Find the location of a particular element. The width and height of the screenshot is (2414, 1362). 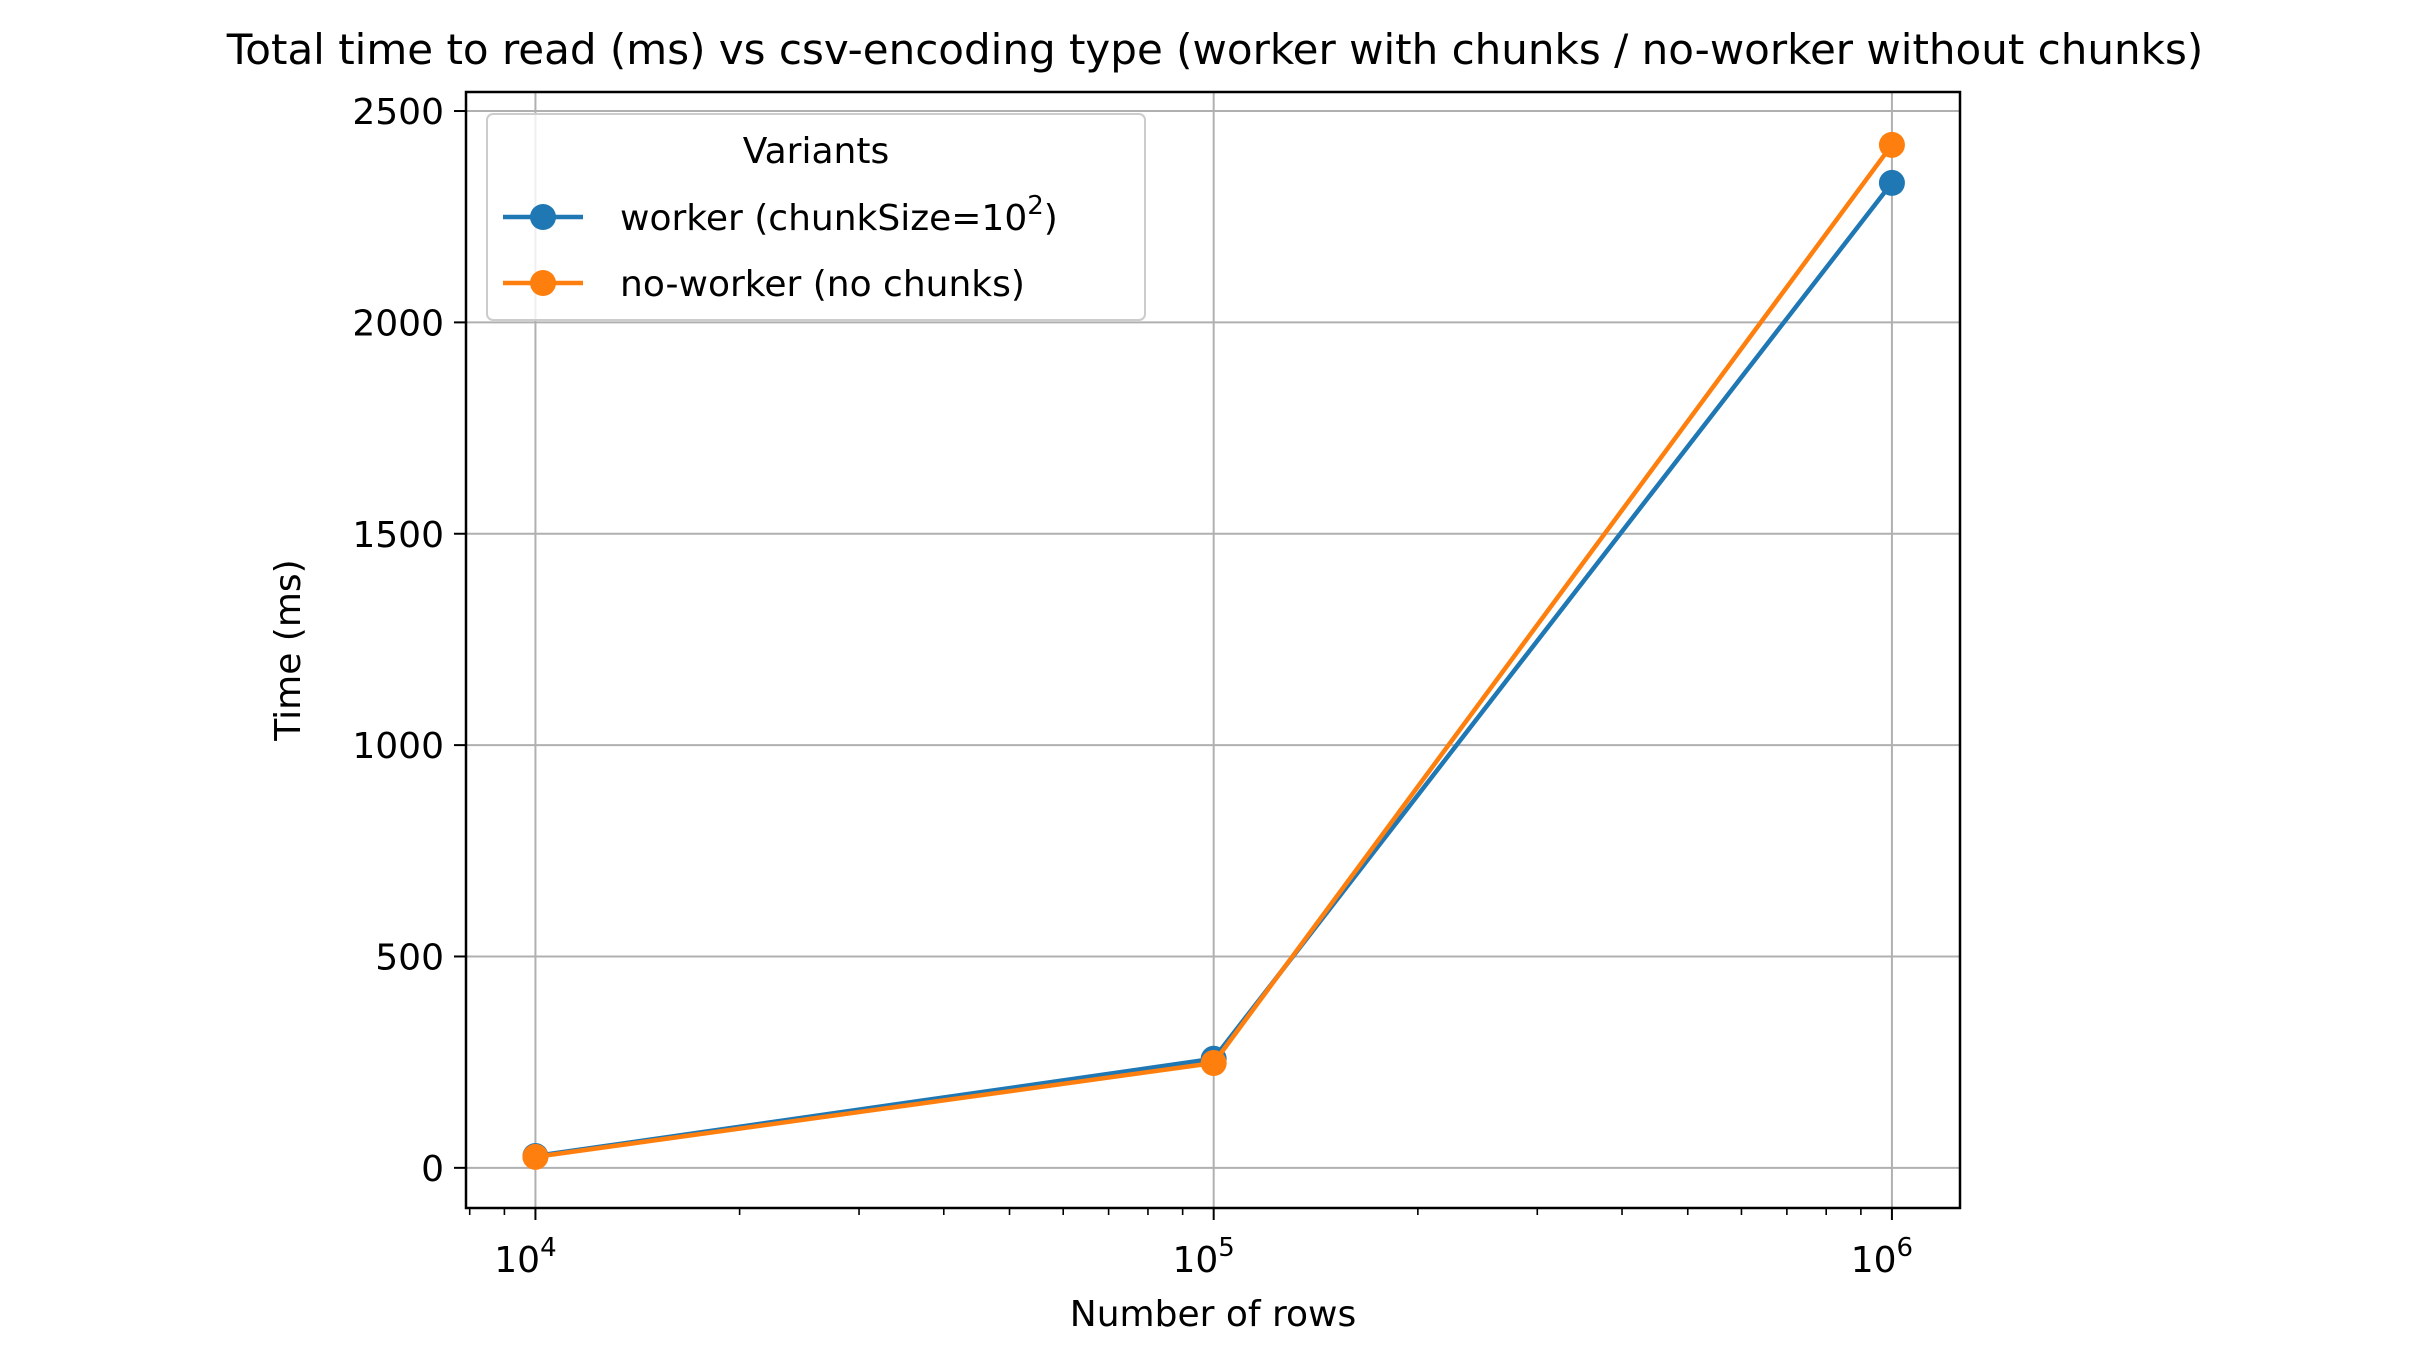

x-axis-label: Number of rows is located at coordinates (1213, 1314).